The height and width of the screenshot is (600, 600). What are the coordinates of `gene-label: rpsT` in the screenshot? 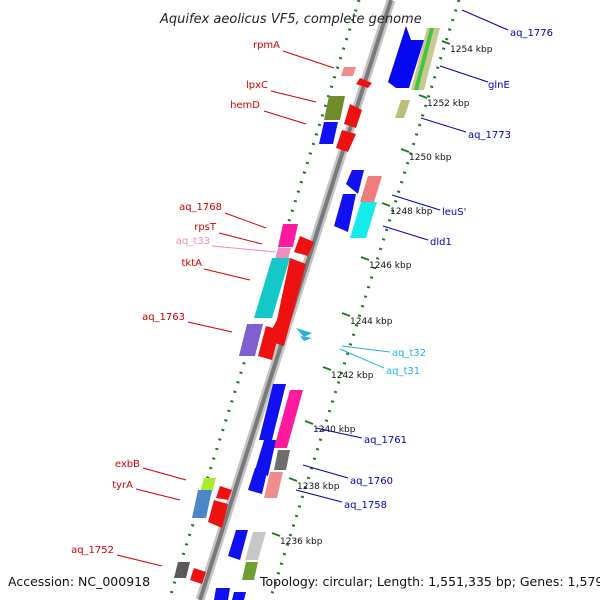 It's located at (228, 233).